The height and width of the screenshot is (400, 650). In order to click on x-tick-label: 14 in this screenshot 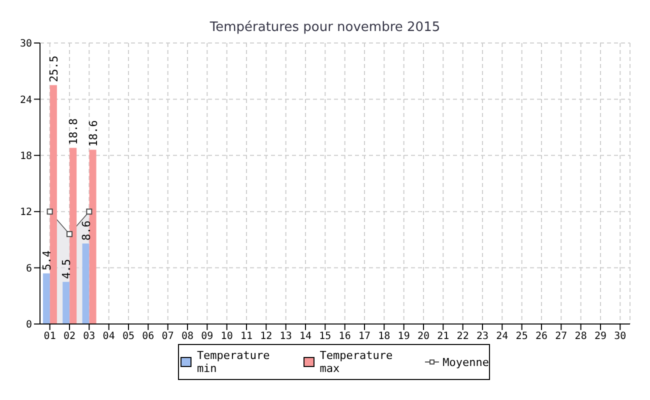, I will do `click(305, 336)`.